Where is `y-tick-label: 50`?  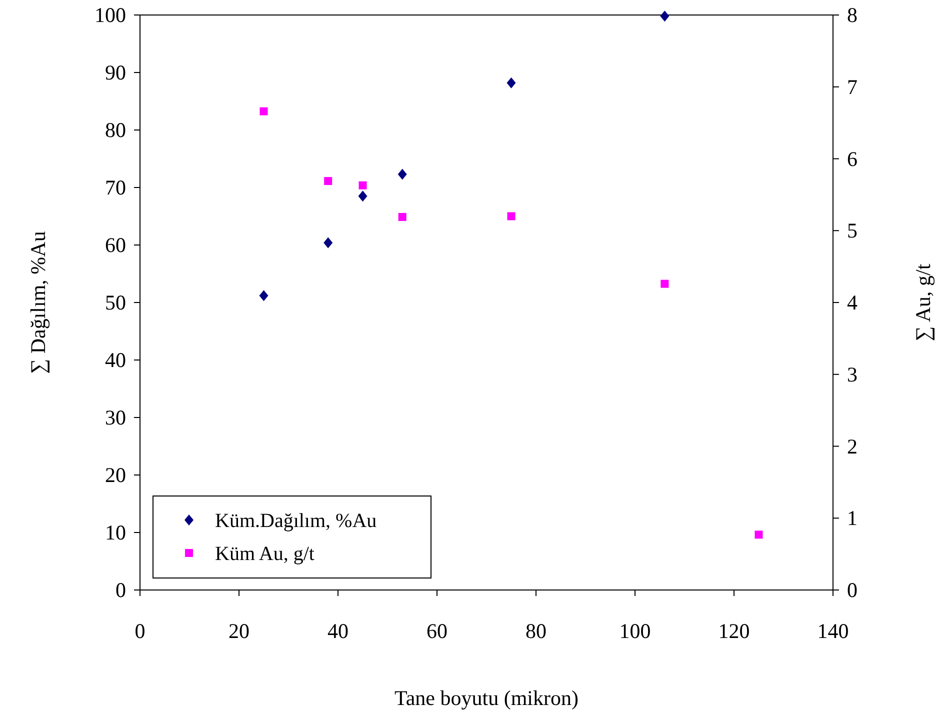
y-tick-label: 50 is located at coordinates (115, 302).